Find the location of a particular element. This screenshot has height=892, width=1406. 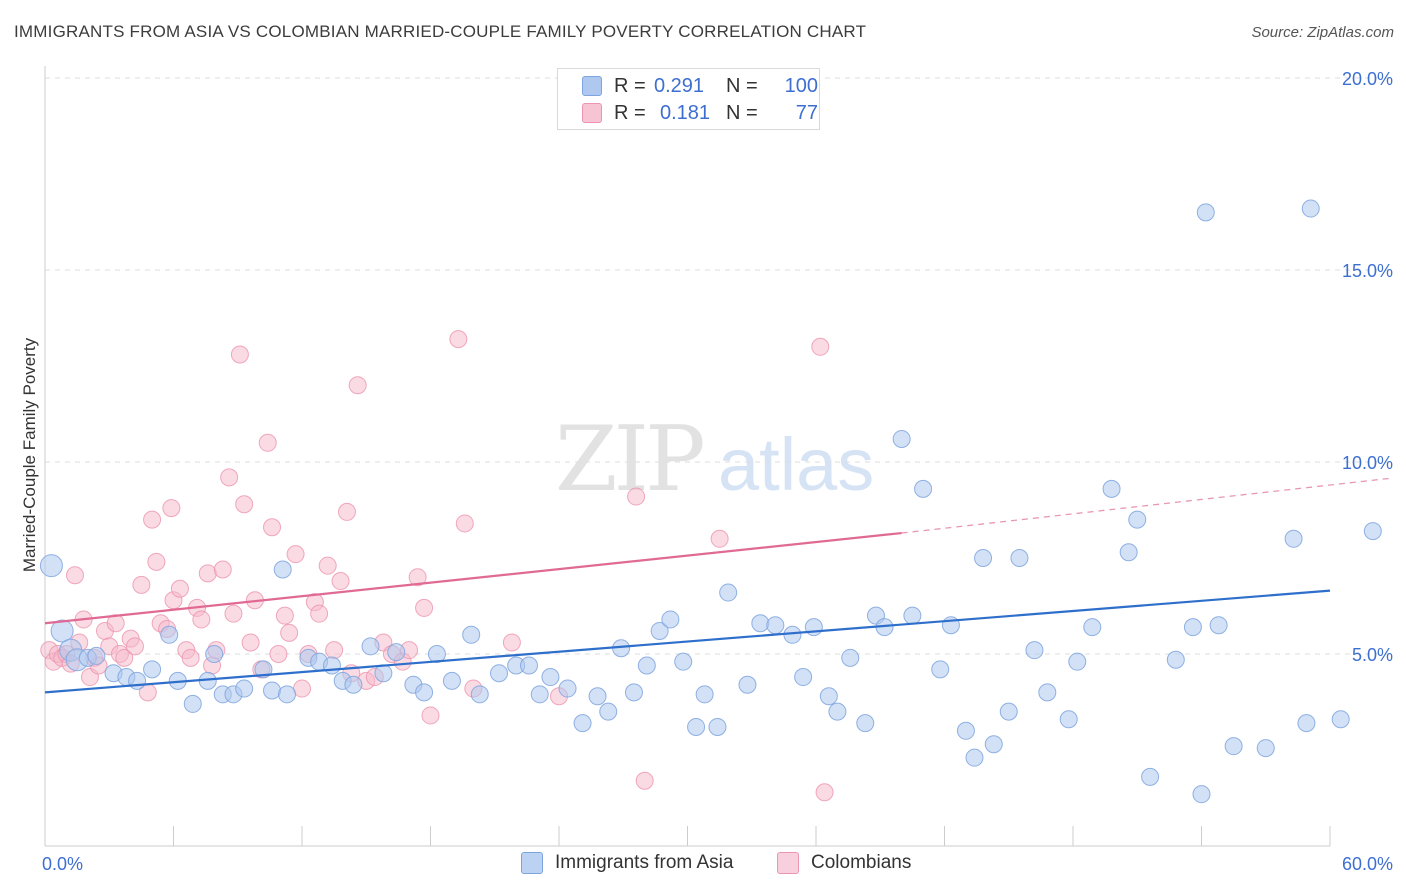

n-value: 77 is located at coordinates (806, 112).